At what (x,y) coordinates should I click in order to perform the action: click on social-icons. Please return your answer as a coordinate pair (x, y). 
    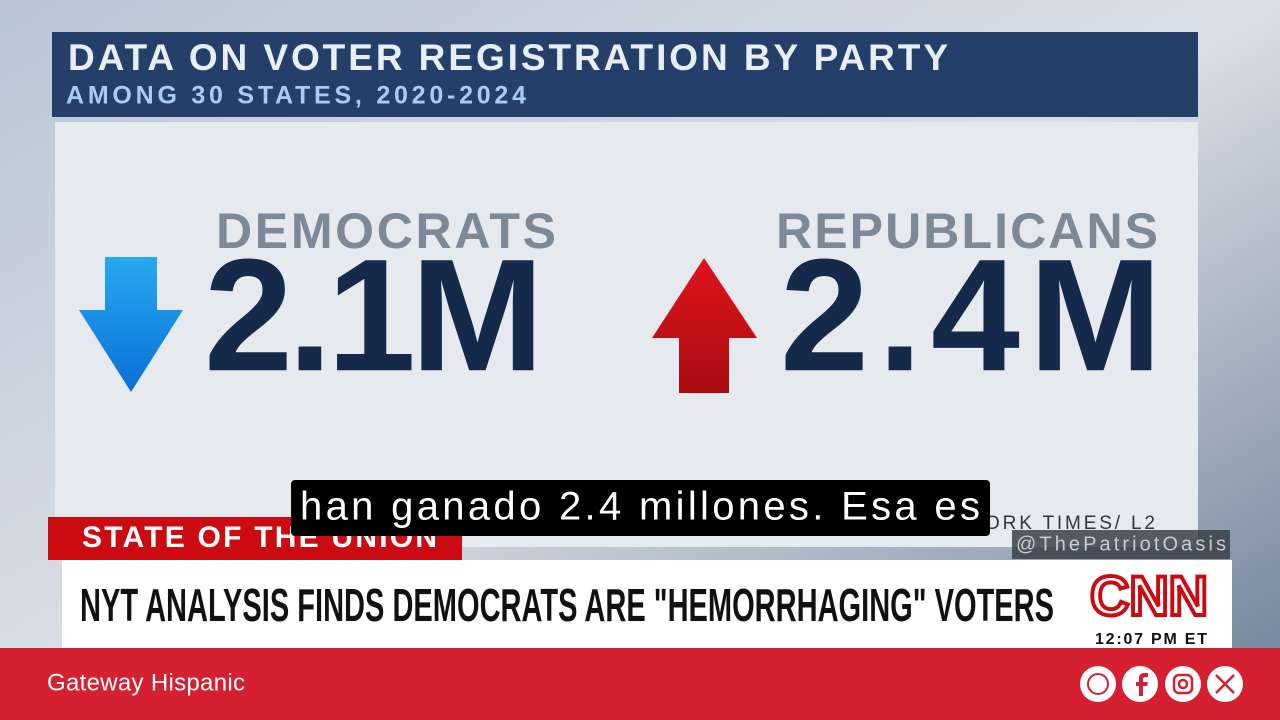
    Looking at the image, I should click on (1161, 684).